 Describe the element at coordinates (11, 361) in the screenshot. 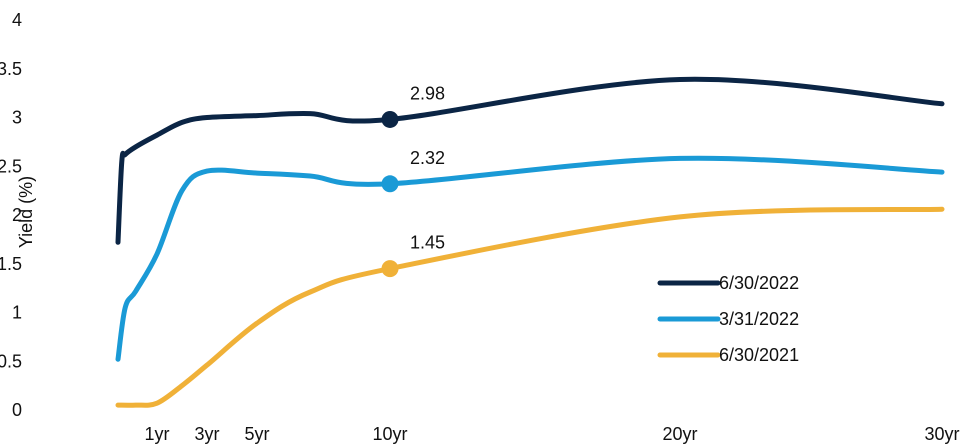

I see `y-tick-label: 0.5` at that location.